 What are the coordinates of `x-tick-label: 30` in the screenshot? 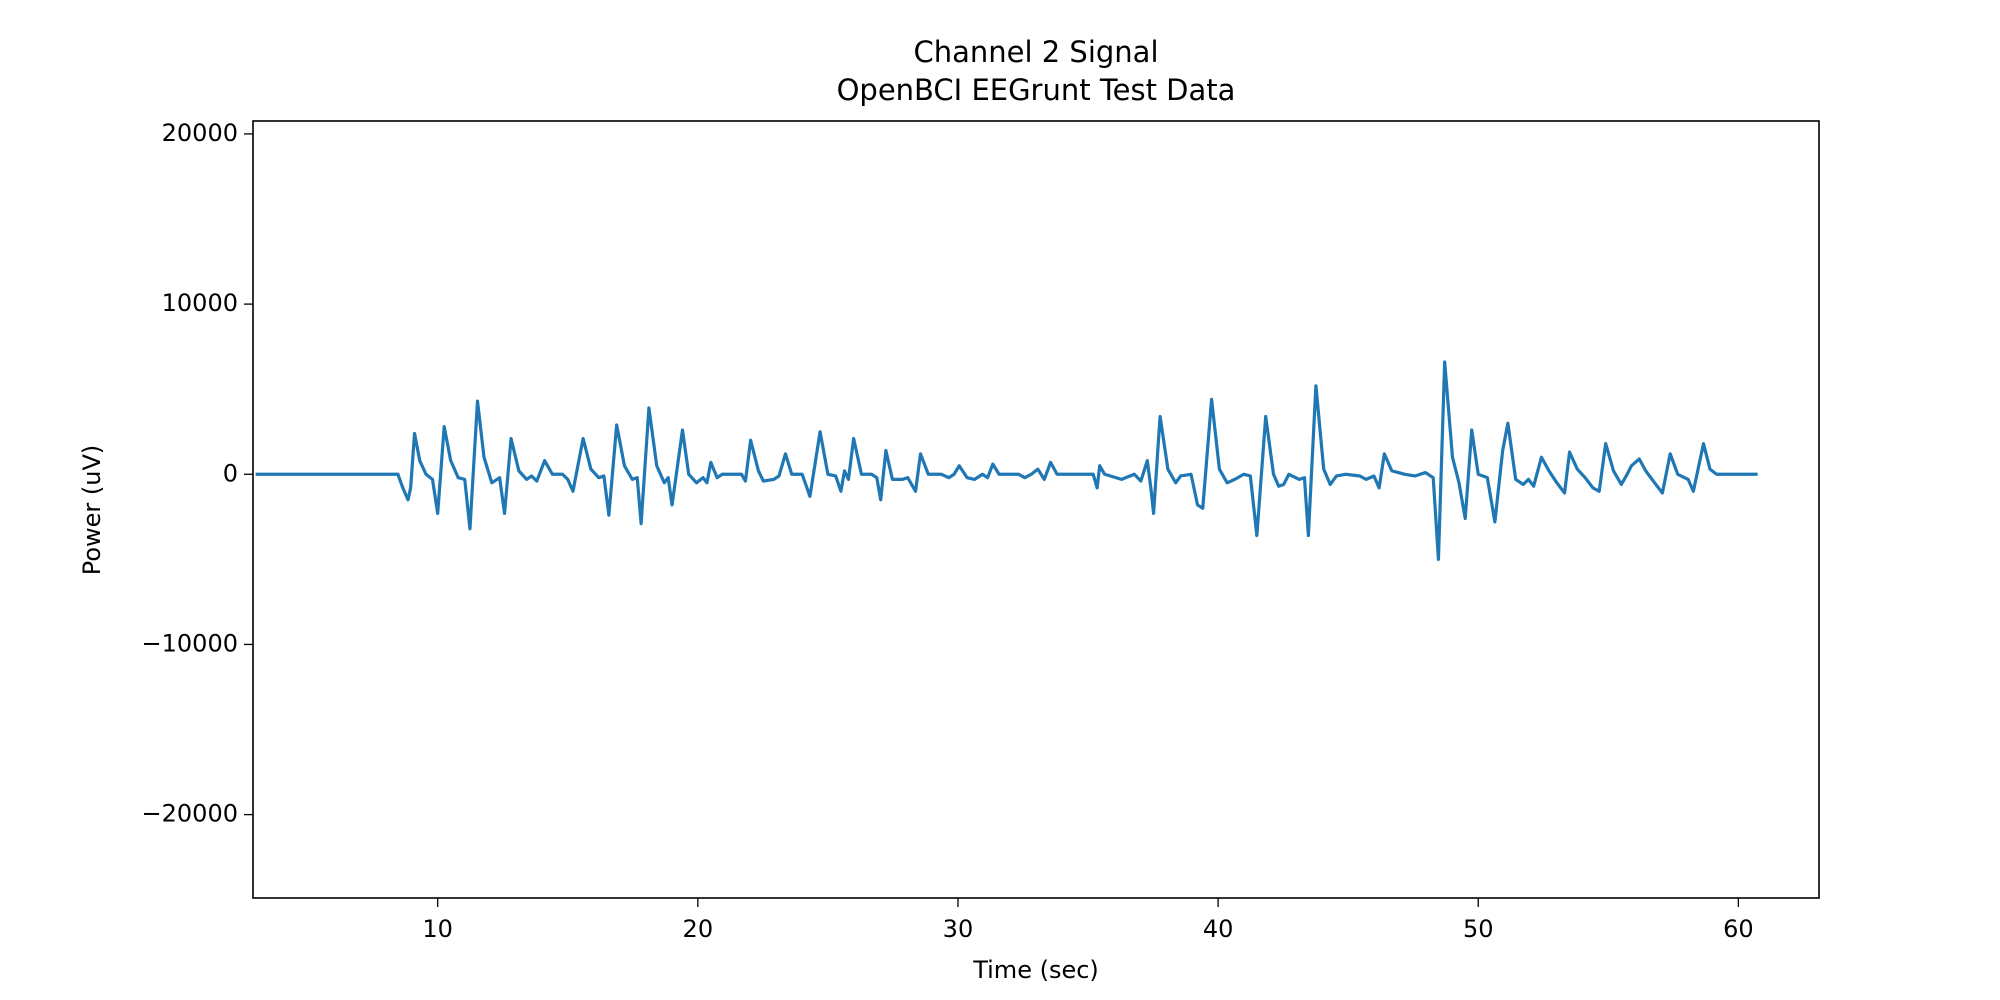 It's located at (958, 929).